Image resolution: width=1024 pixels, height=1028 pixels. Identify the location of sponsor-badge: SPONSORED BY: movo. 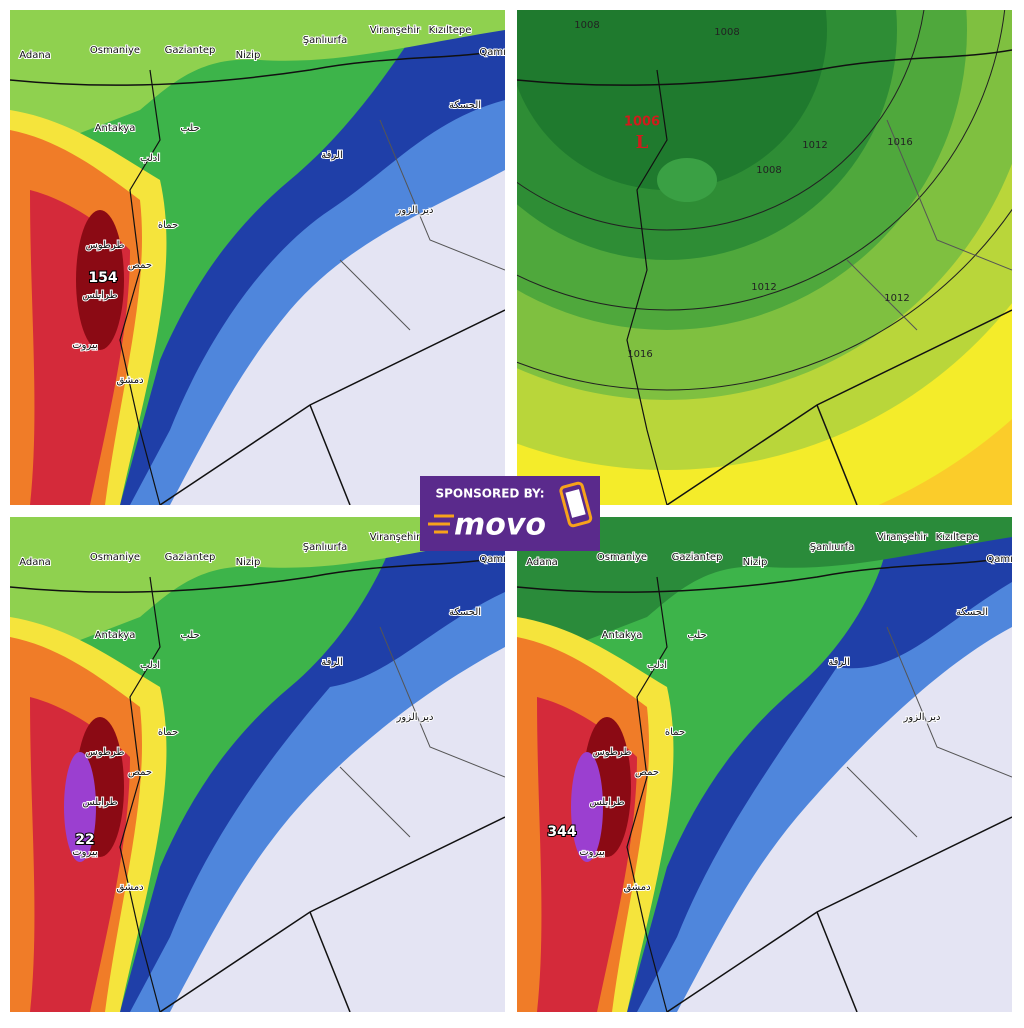
(510, 513).